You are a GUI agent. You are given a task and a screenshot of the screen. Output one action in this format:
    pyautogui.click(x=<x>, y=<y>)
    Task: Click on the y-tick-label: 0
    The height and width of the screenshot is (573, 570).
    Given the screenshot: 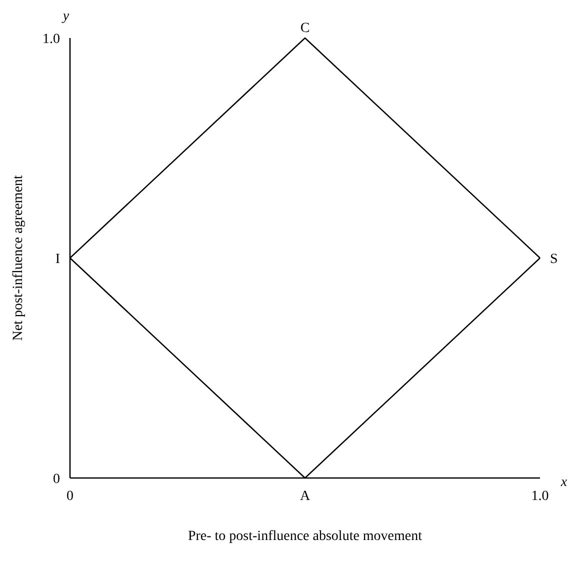 What is the action you would take?
    pyautogui.click(x=56, y=479)
    